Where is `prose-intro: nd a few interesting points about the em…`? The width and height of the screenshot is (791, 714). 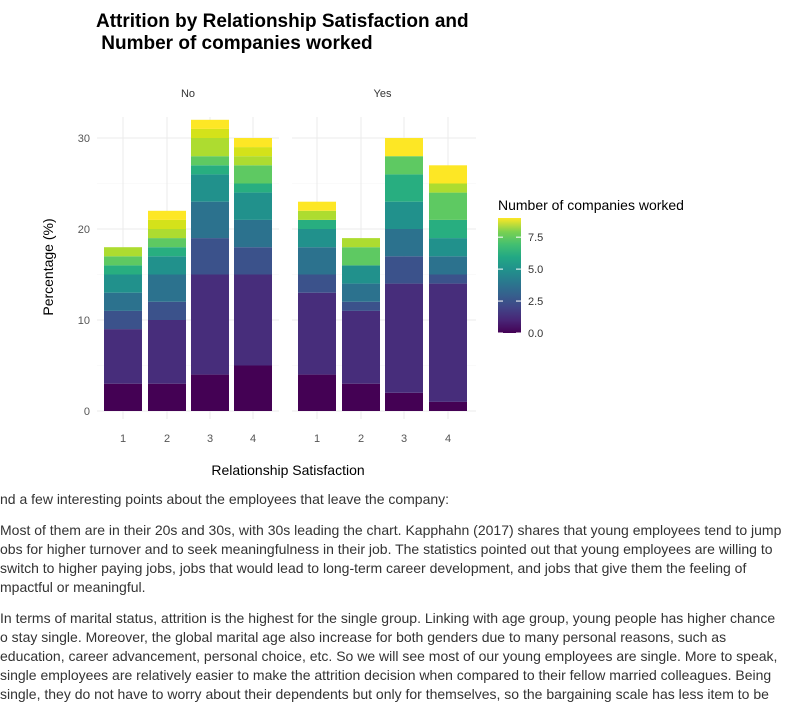
prose-intro: nd a few interesting points about the em… is located at coordinates (225, 499).